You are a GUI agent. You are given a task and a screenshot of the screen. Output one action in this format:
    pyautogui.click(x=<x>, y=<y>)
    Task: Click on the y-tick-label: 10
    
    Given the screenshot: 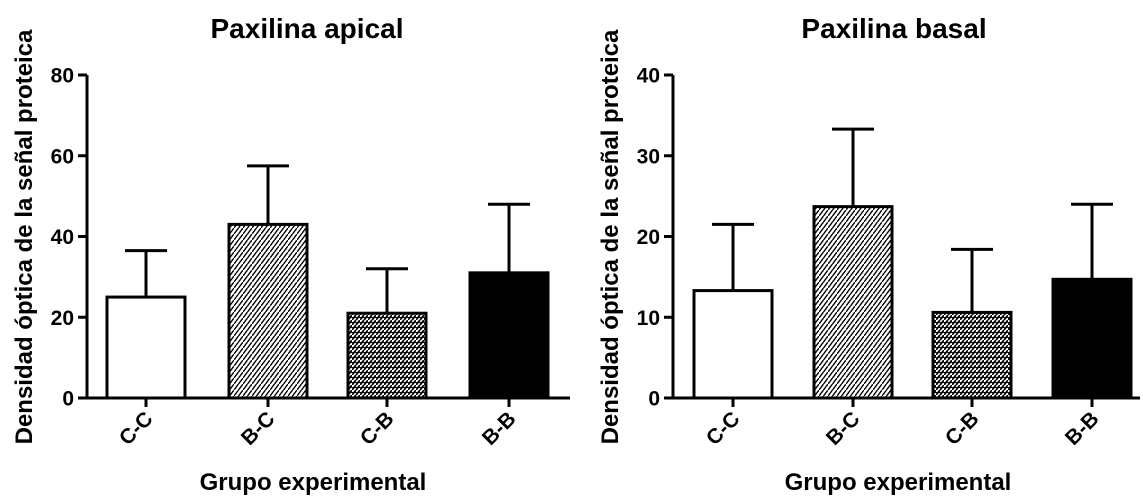 What is the action you would take?
    pyautogui.click(x=648, y=318)
    